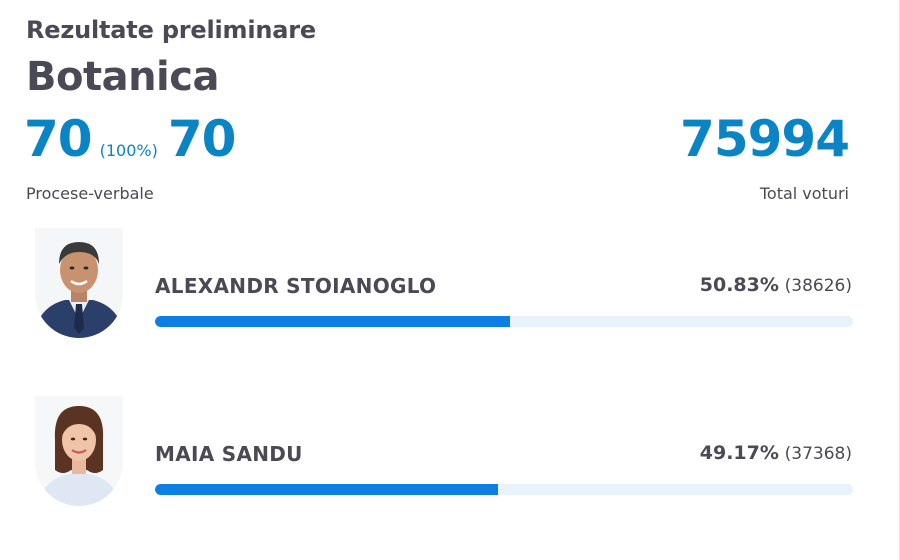 This screenshot has height=560, width=900. I want to click on candidate-percent: 49.17%, so click(739, 453).